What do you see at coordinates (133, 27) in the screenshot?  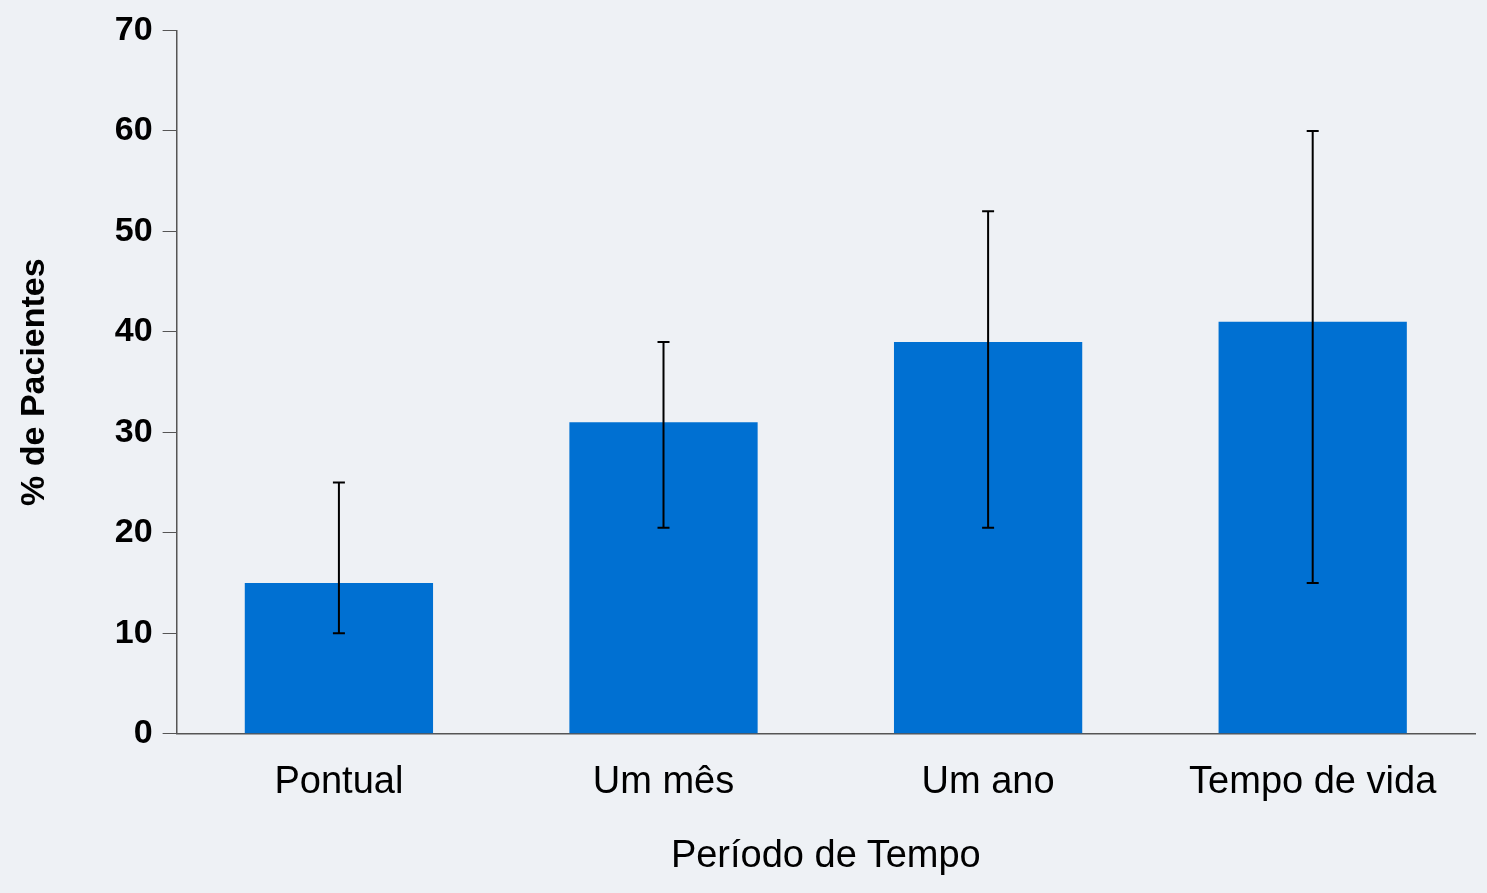 I see `y-tick-label: 70` at bounding box center [133, 27].